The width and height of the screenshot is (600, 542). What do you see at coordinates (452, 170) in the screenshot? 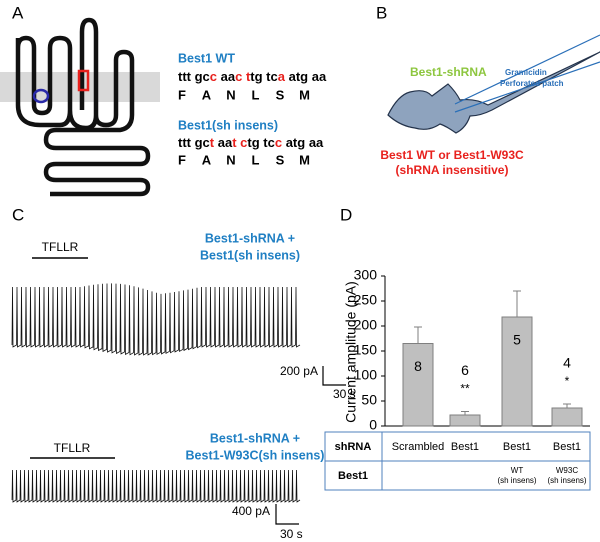
I see `rescue-label: (shRNA insensitive)` at bounding box center [452, 170].